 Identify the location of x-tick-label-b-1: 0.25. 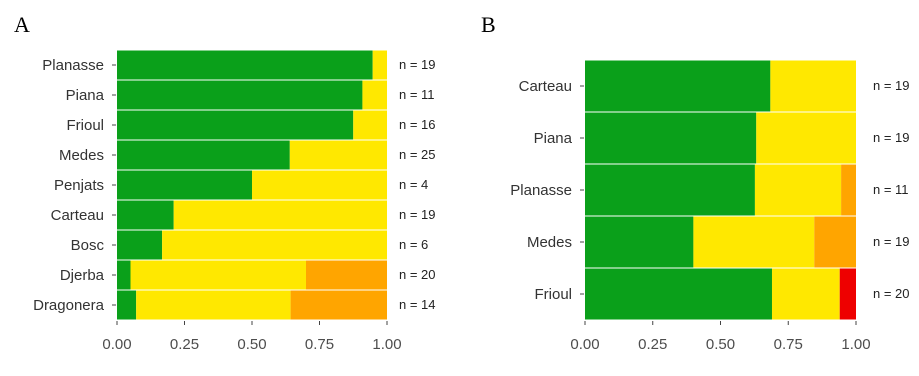
(652, 344).